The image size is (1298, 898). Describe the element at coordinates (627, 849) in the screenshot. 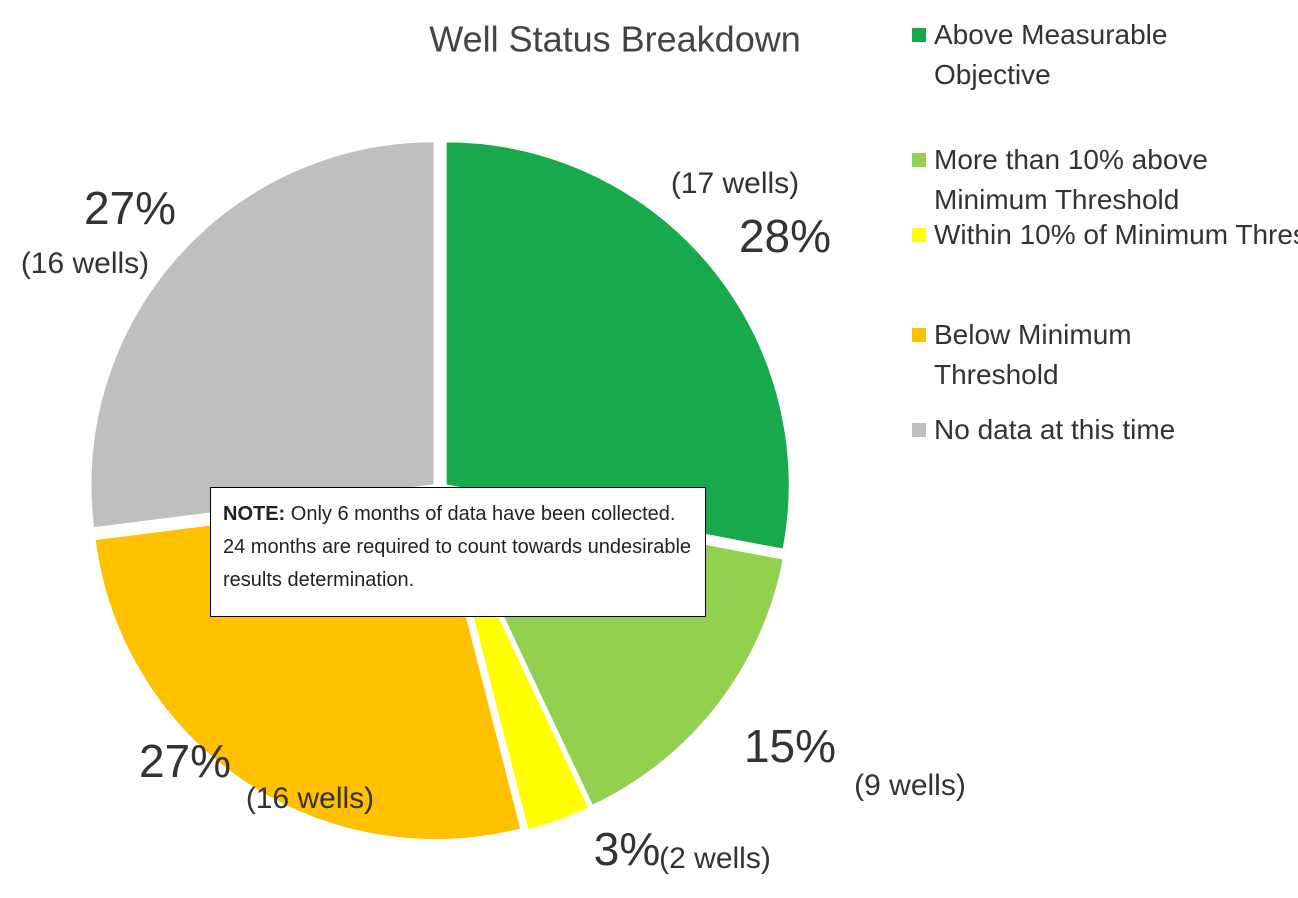

I see `value-label: 3%` at that location.